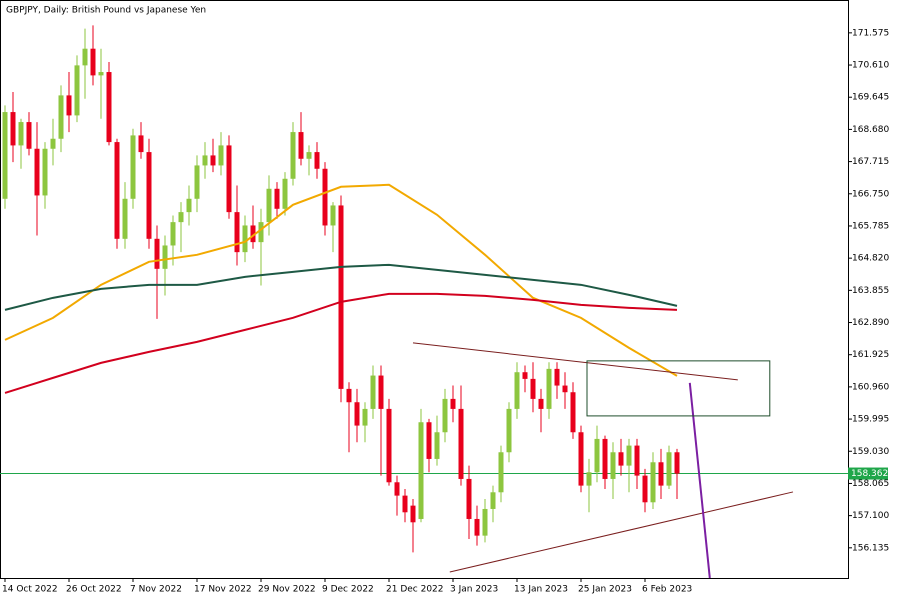 This screenshot has width=900, height=600. I want to click on y-tick-label: 164.820, so click(870, 259).